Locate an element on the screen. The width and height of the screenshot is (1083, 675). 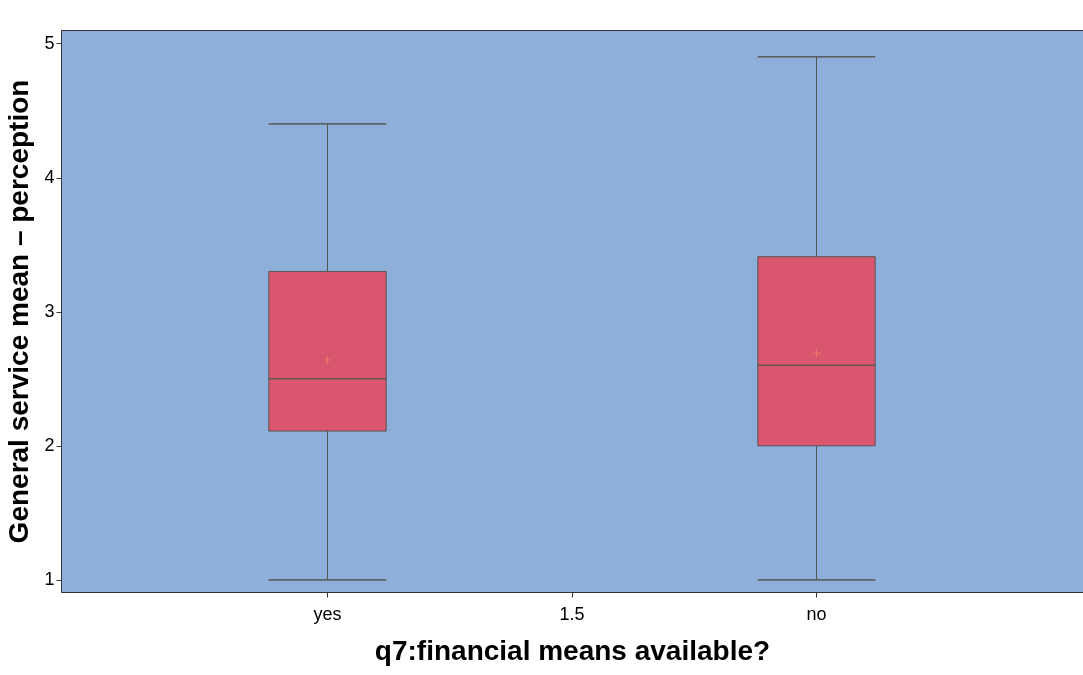
y-tick-label: 1 is located at coordinates (49, 579).